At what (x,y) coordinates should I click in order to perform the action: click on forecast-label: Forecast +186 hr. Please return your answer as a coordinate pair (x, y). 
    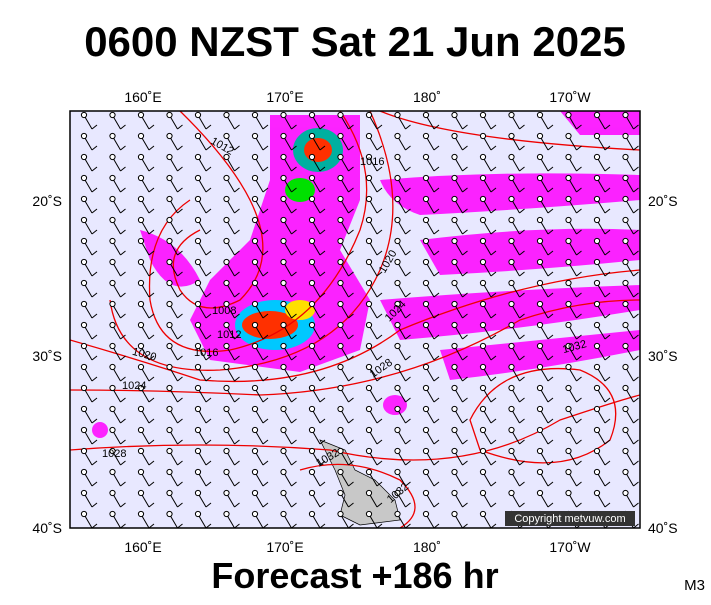
    Looking at the image, I should click on (354, 575).